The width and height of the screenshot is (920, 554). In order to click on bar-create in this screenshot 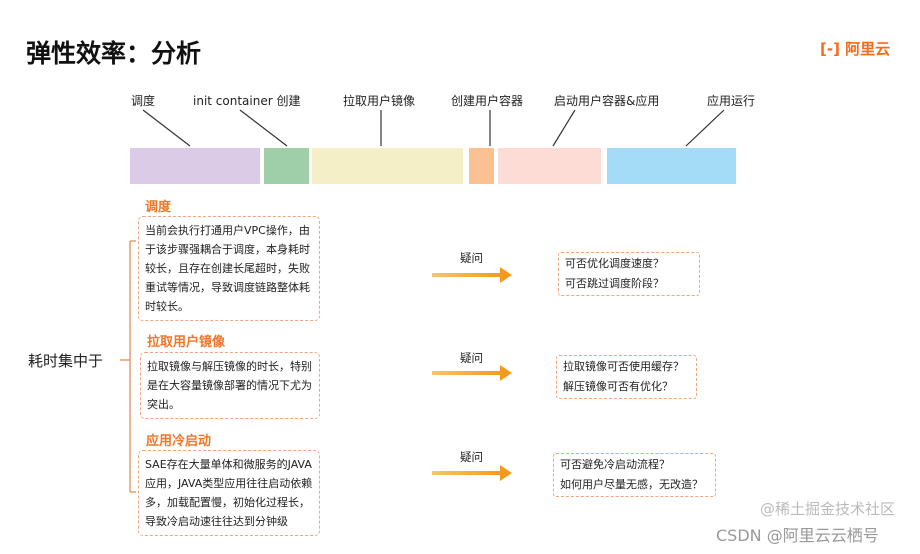, I will do `click(481, 166)`.